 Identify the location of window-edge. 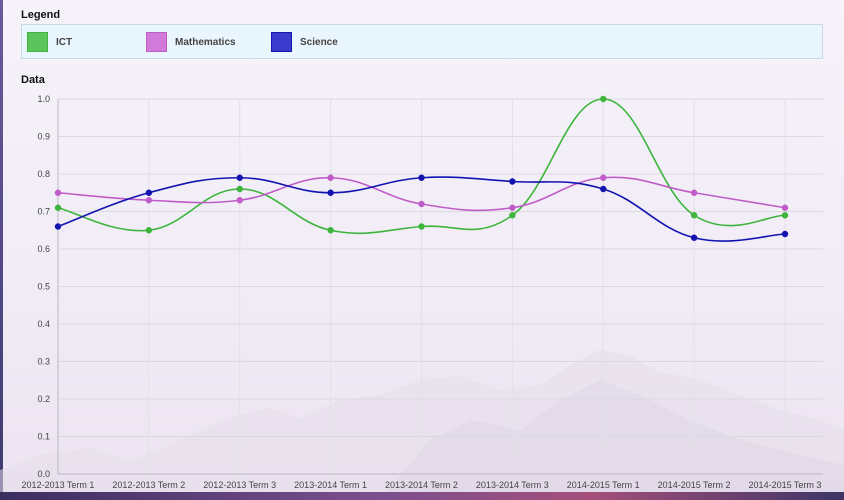
(1, 250).